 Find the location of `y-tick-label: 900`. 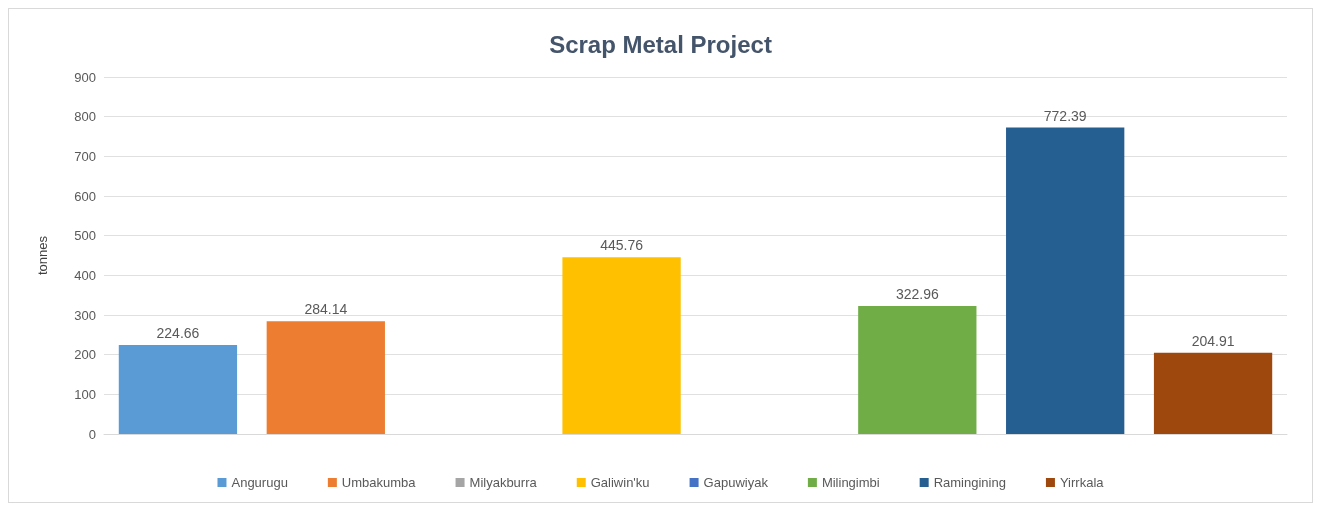

y-tick-label: 900 is located at coordinates (85, 77).